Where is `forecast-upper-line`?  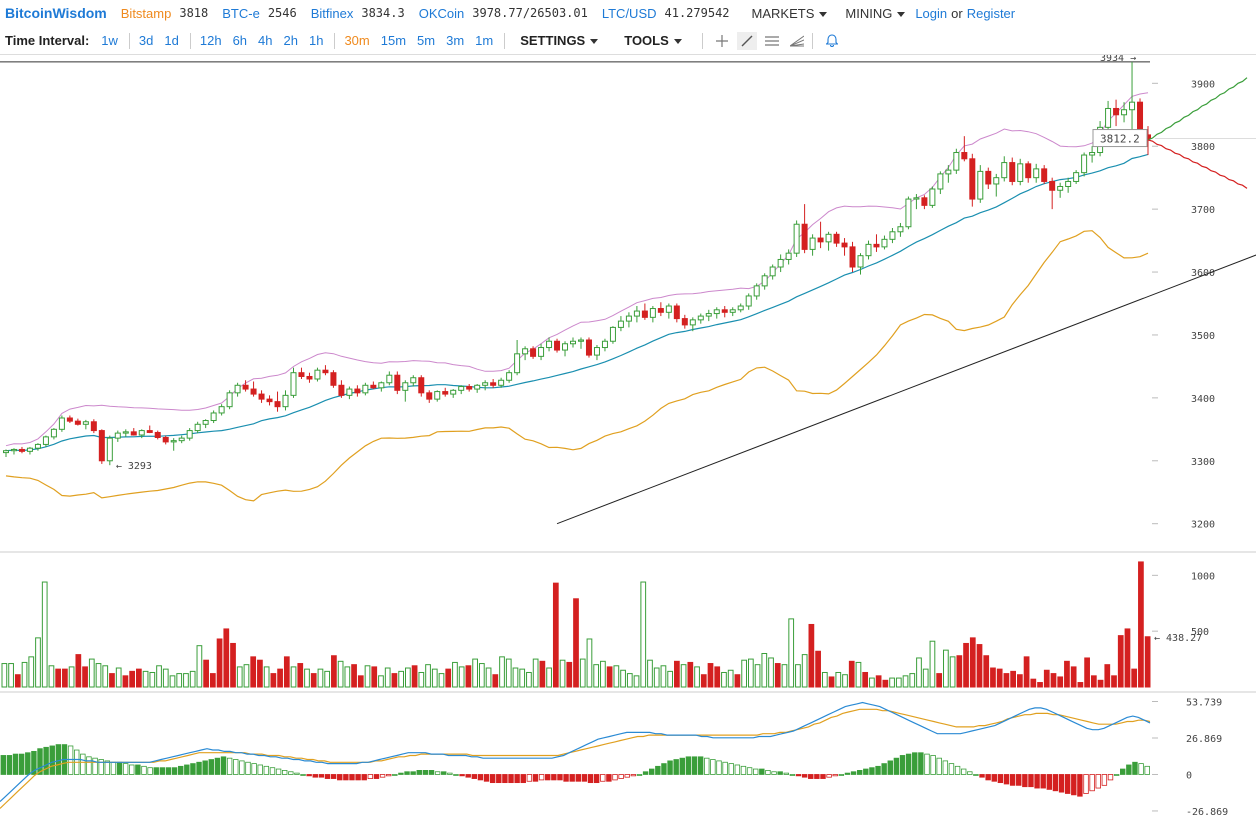 forecast-upper-line is located at coordinates (1197, 109).